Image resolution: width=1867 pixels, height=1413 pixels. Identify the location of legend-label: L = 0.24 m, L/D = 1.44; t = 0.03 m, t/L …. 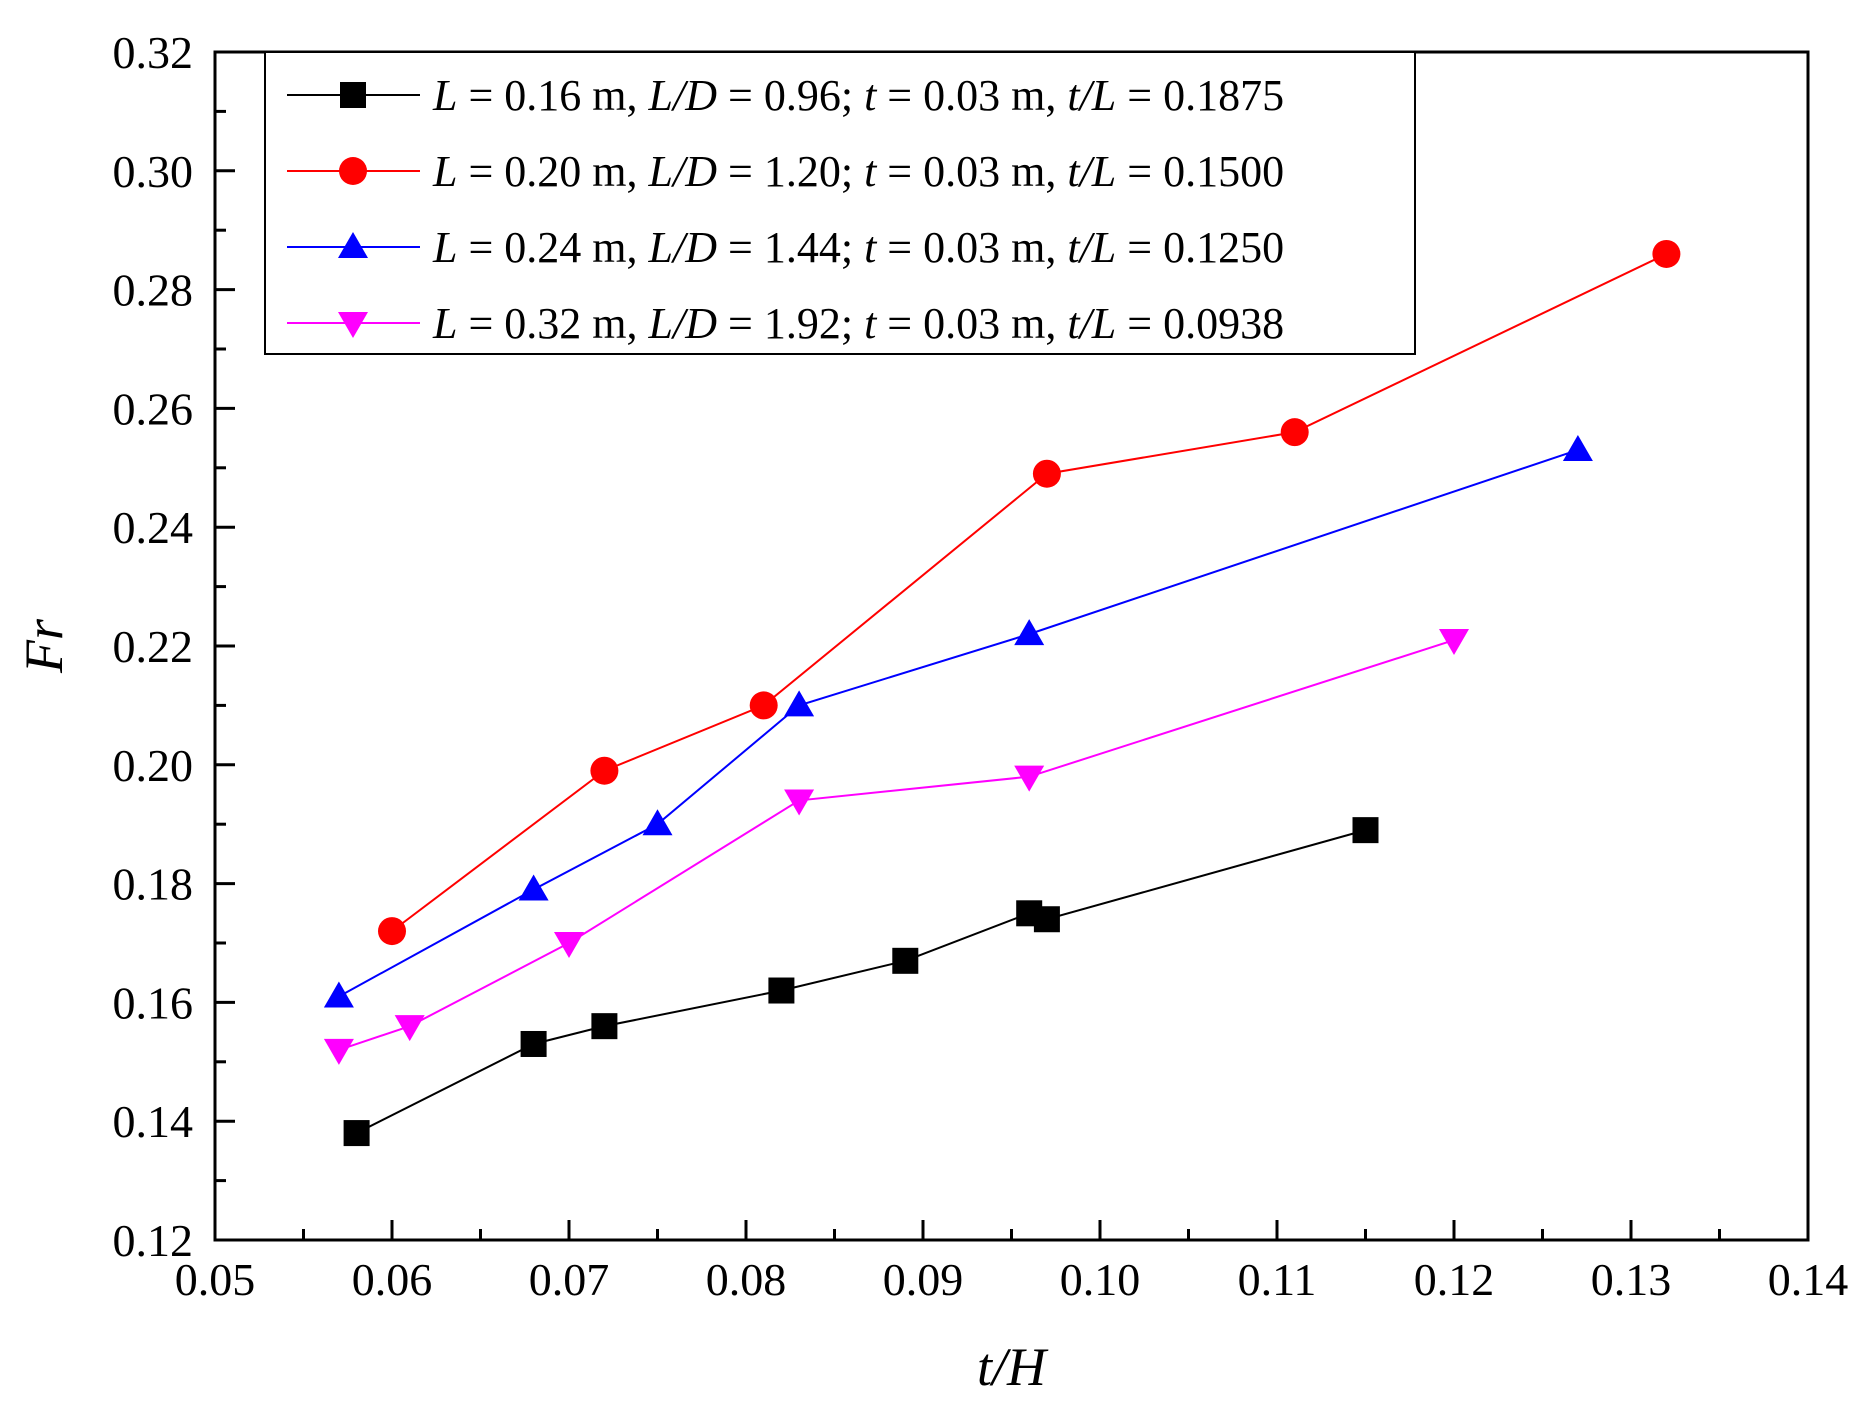
(858, 247).